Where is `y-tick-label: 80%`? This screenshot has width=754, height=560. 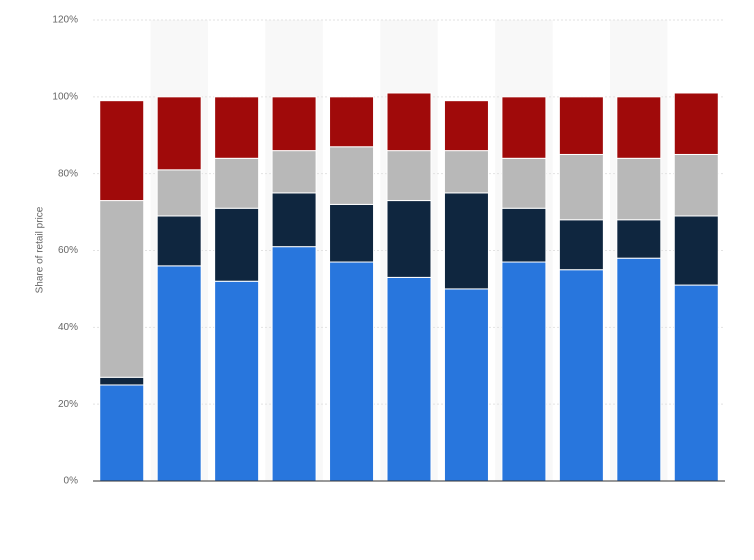
y-tick-label: 80% is located at coordinates (68, 173).